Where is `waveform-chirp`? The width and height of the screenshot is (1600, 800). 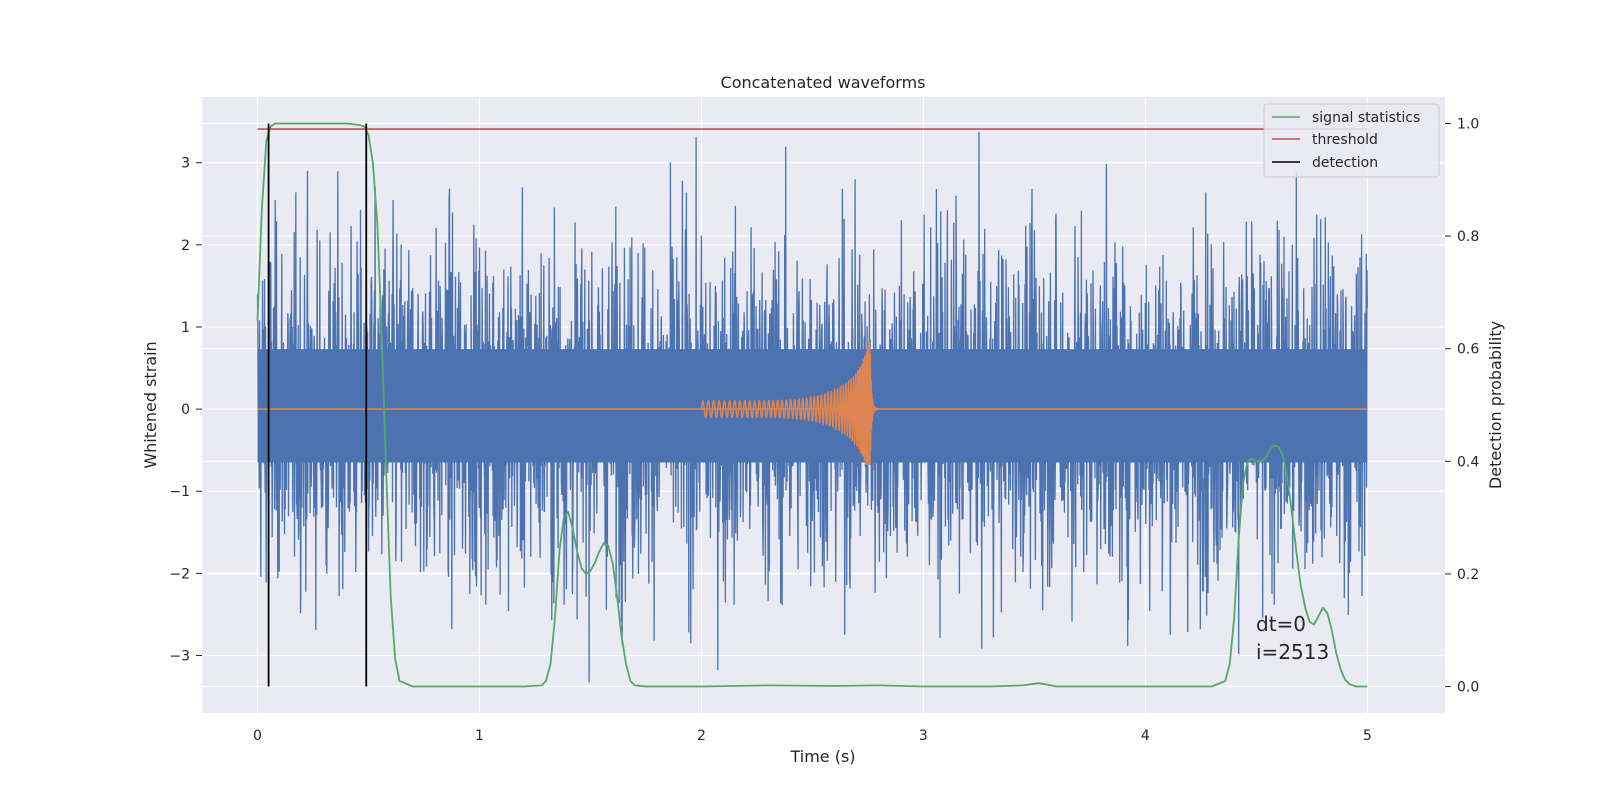
waveform-chirp is located at coordinates (790, 404).